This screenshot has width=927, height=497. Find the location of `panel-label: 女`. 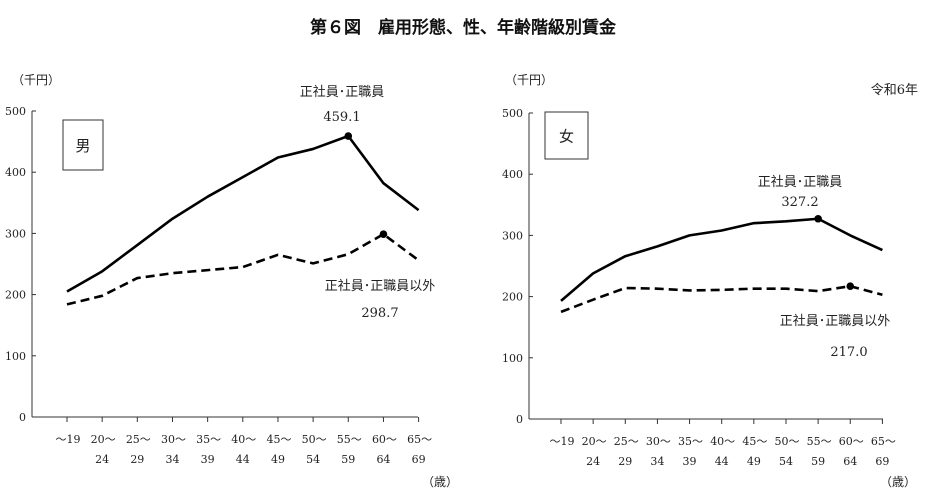

panel-label: 女 is located at coordinates (566, 137).